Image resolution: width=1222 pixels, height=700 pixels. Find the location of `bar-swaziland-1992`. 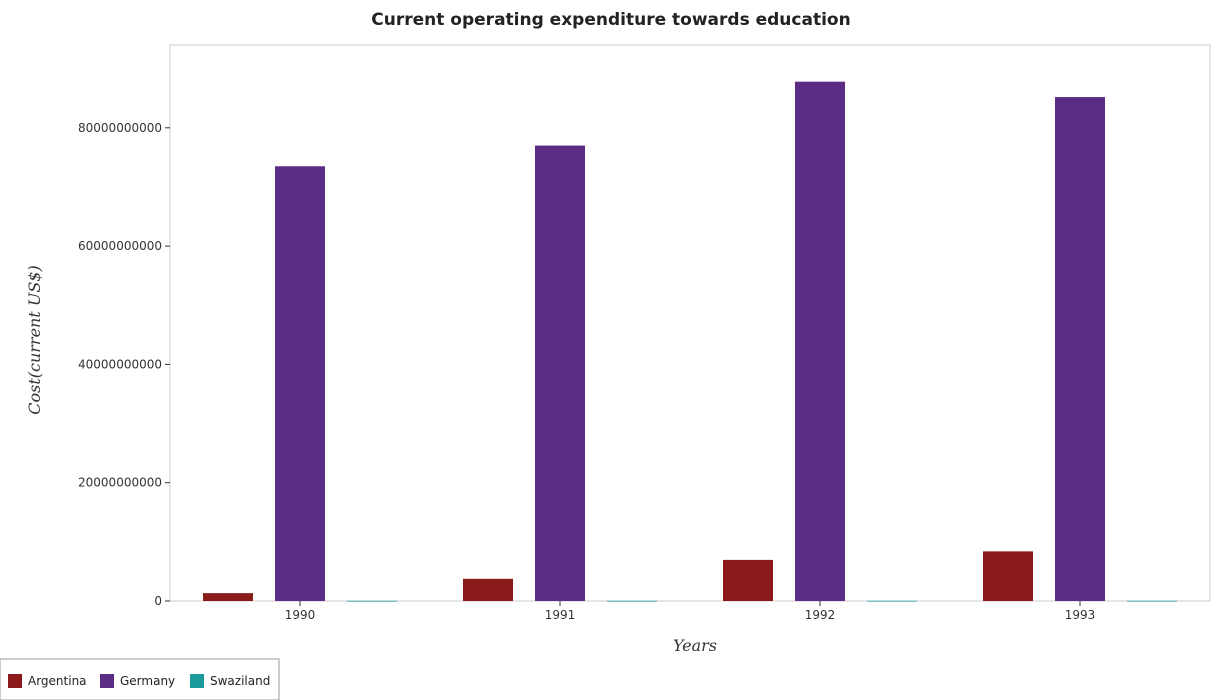

bar-swaziland-1992 is located at coordinates (892, 601).